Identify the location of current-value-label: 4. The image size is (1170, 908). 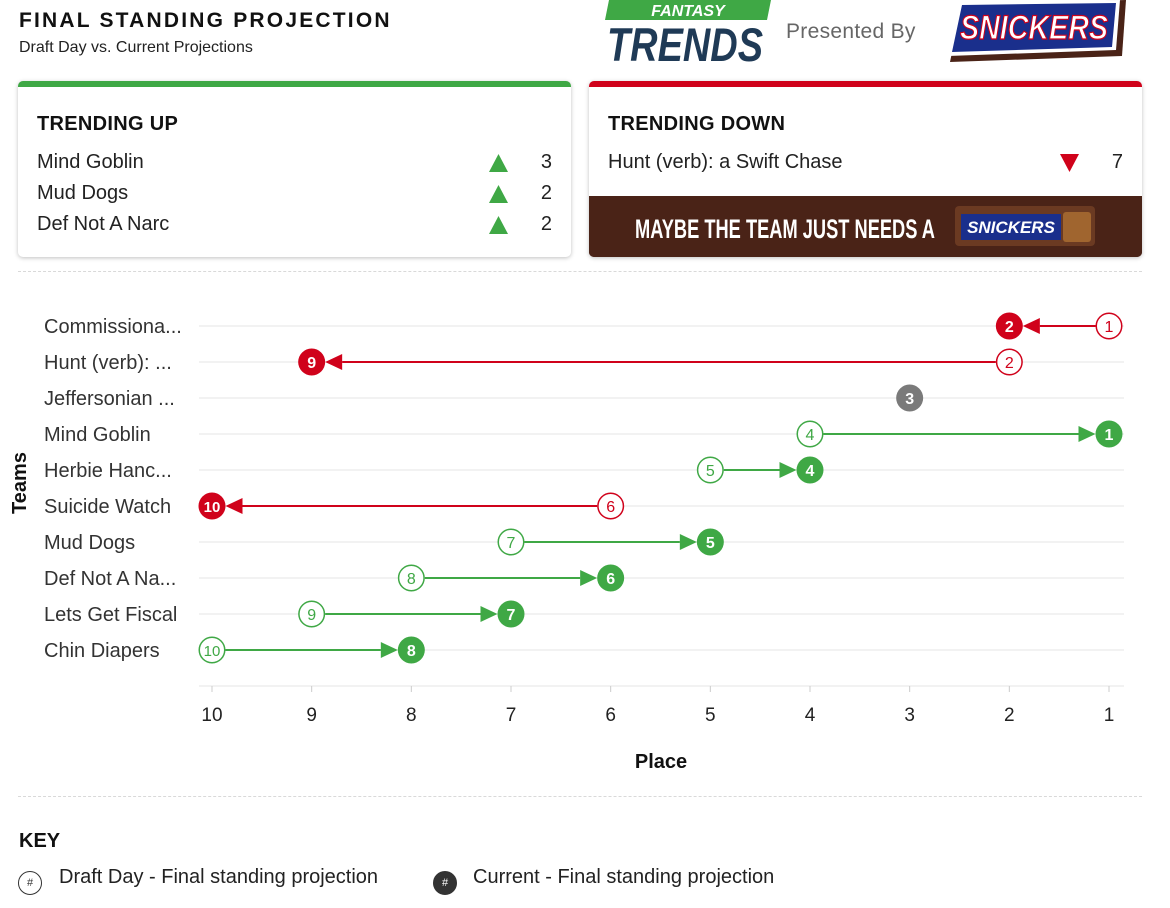
(810, 471).